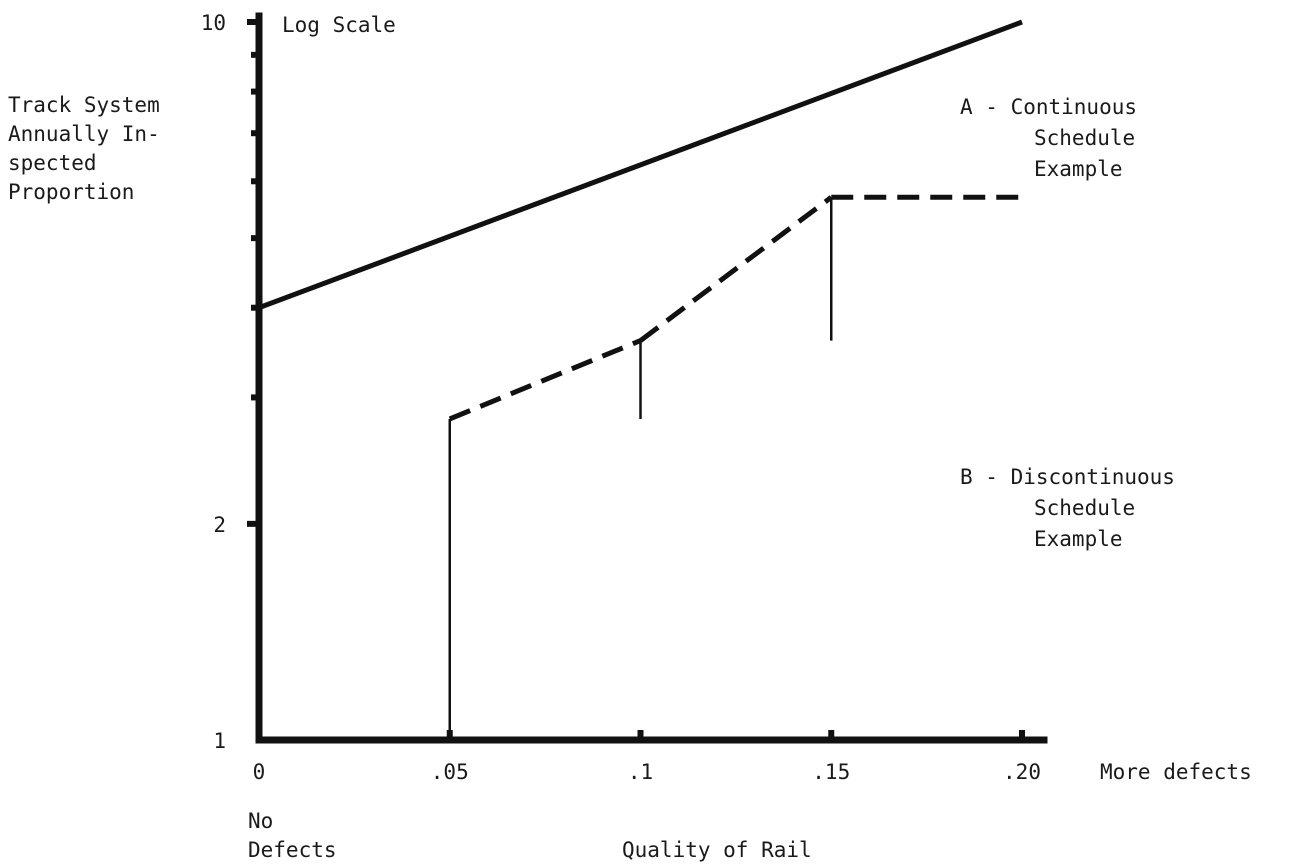 The width and height of the screenshot is (1308, 864). Describe the element at coordinates (1084, 508) in the screenshot. I see `series-b-label-line: Schedule` at that location.